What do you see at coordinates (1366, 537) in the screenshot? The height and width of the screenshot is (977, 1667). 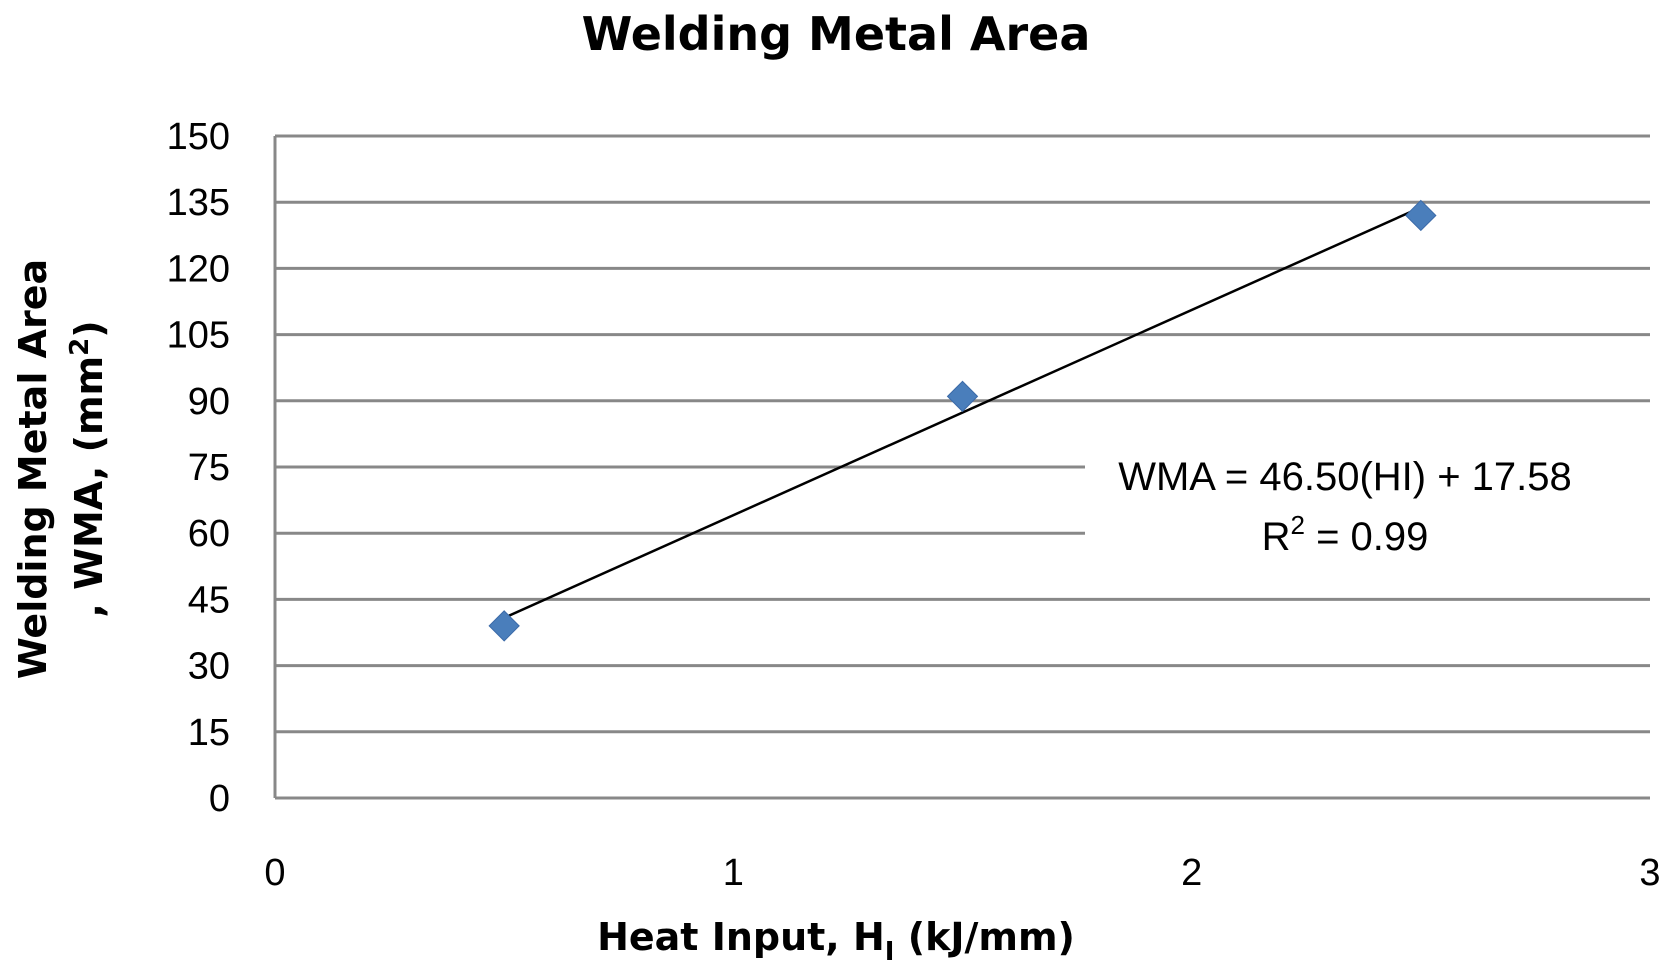 I see `r-squared-value: = 0.99` at bounding box center [1366, 537].